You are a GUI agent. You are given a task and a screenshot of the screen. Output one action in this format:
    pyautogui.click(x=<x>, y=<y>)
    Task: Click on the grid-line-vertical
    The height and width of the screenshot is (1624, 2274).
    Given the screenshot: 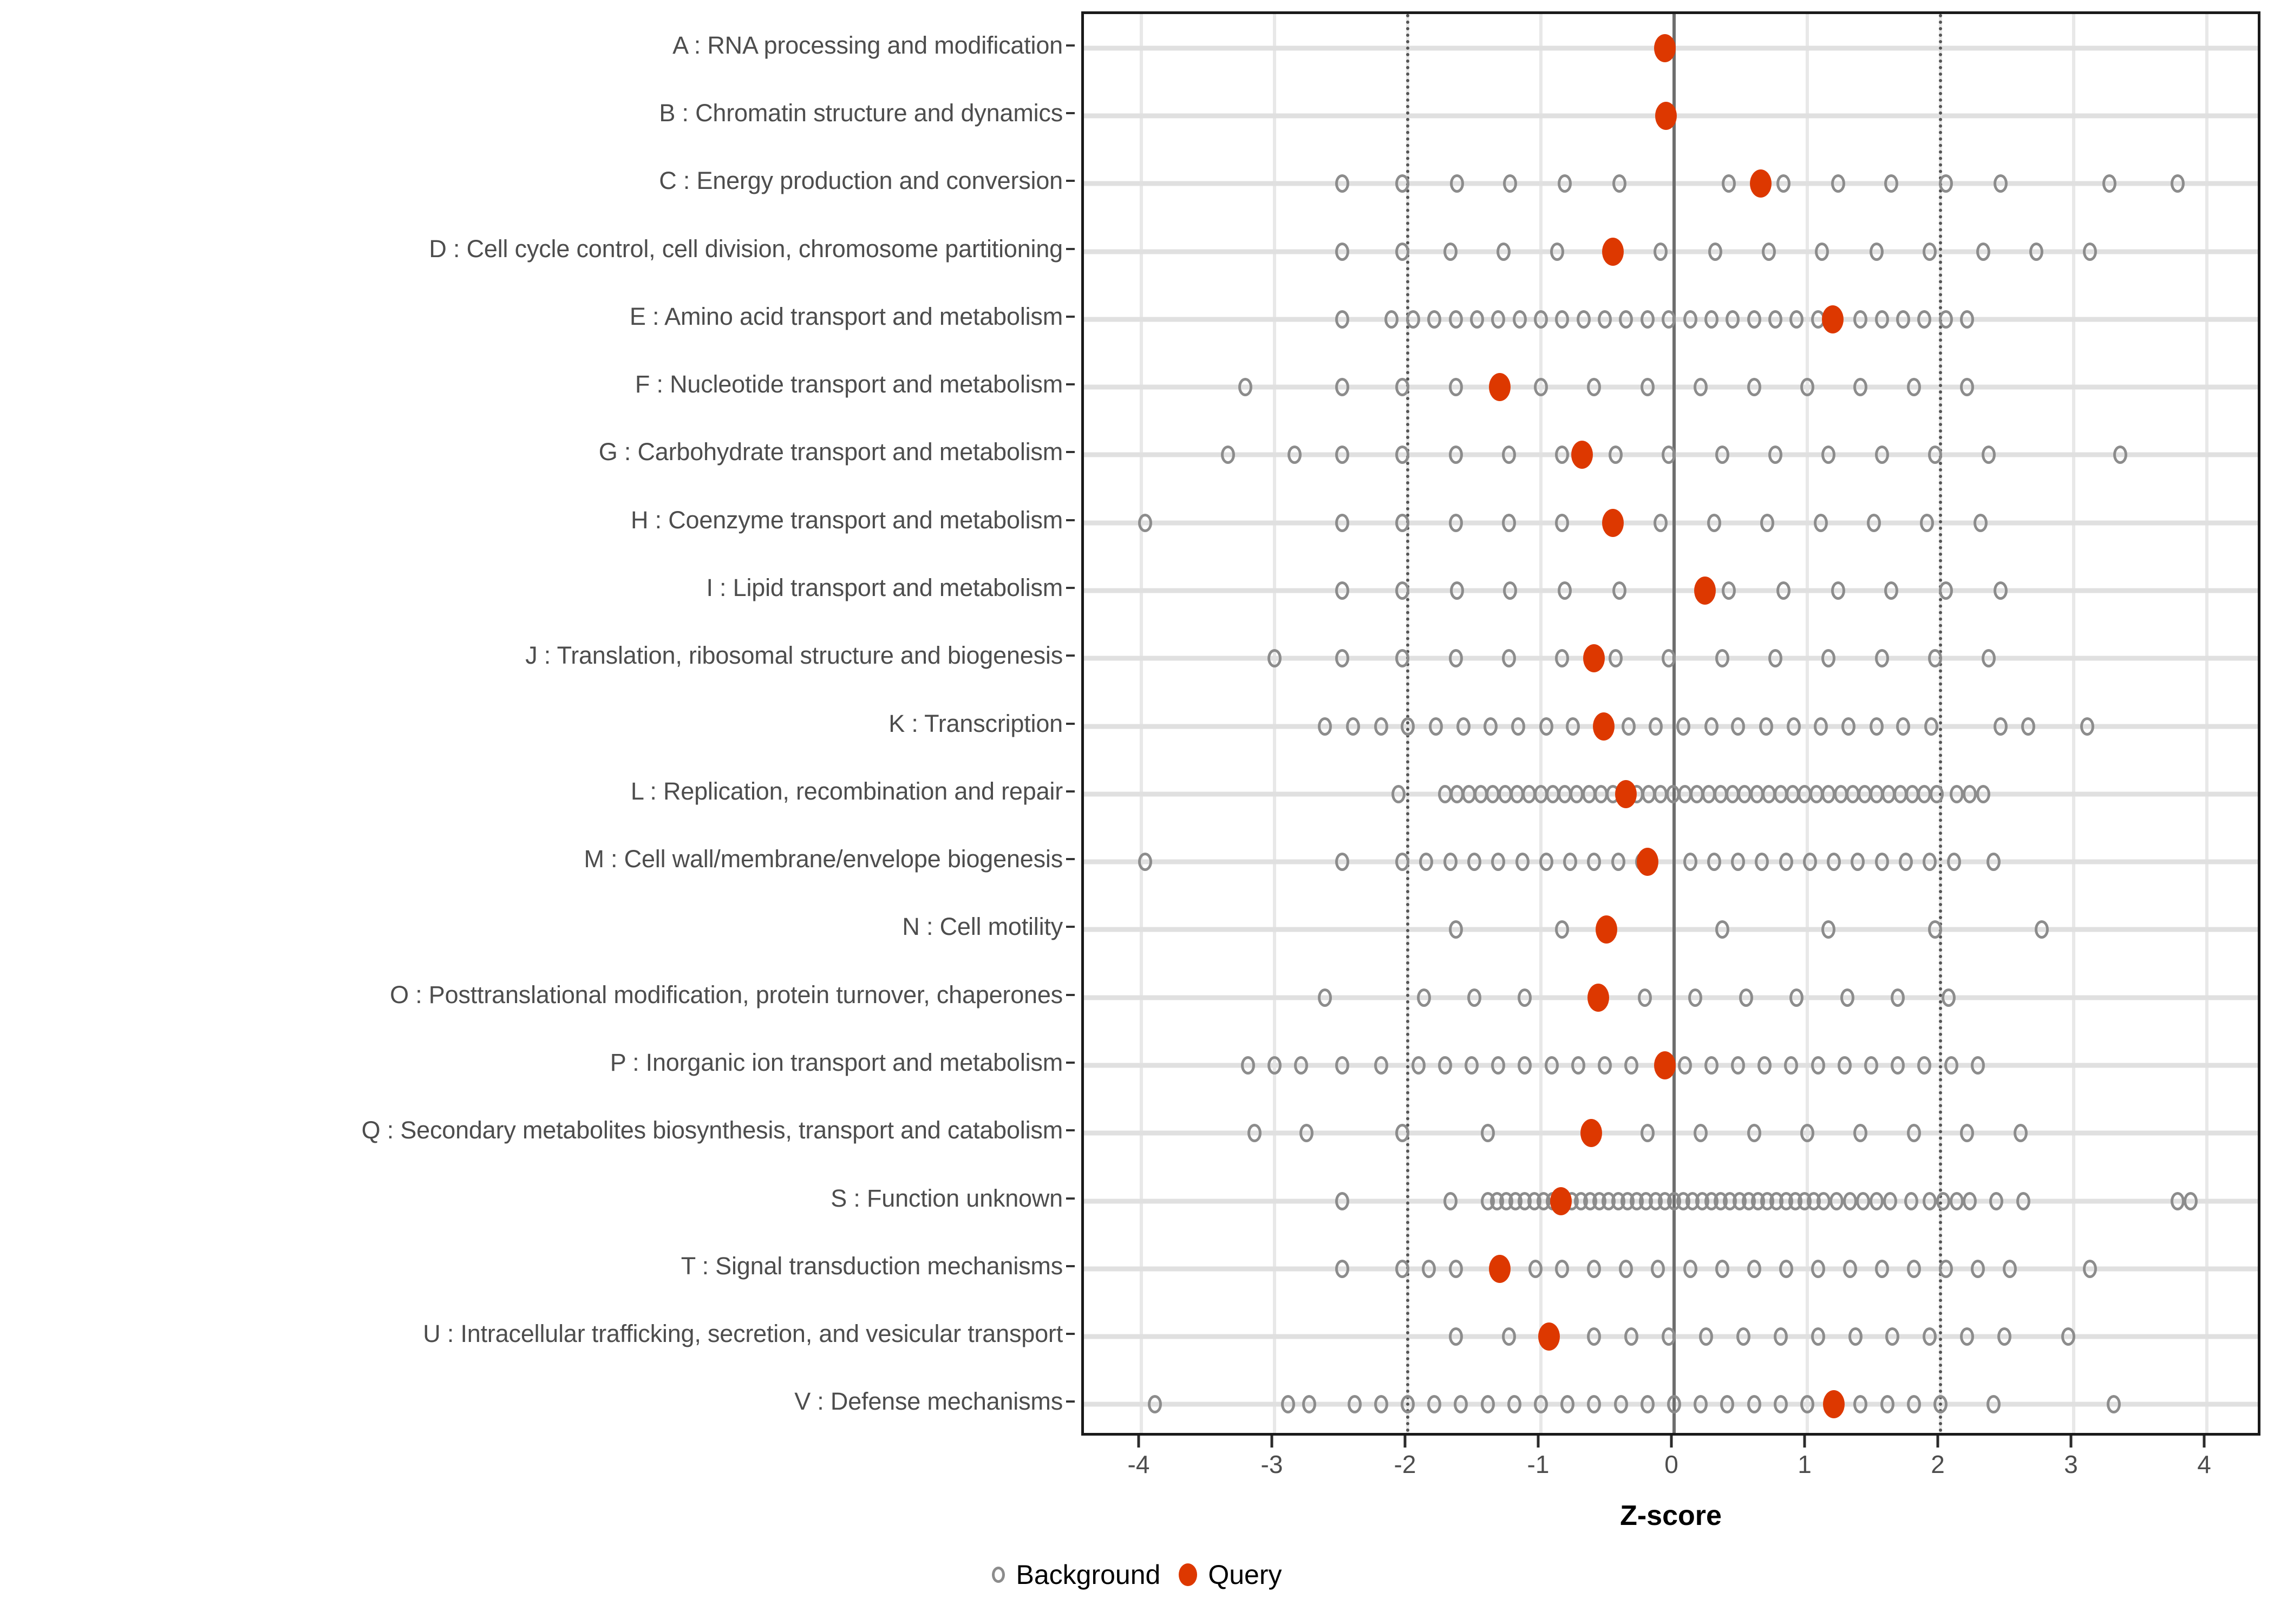 What is the action you would take?
    pyautogui.click(x=2074, y=723)
    